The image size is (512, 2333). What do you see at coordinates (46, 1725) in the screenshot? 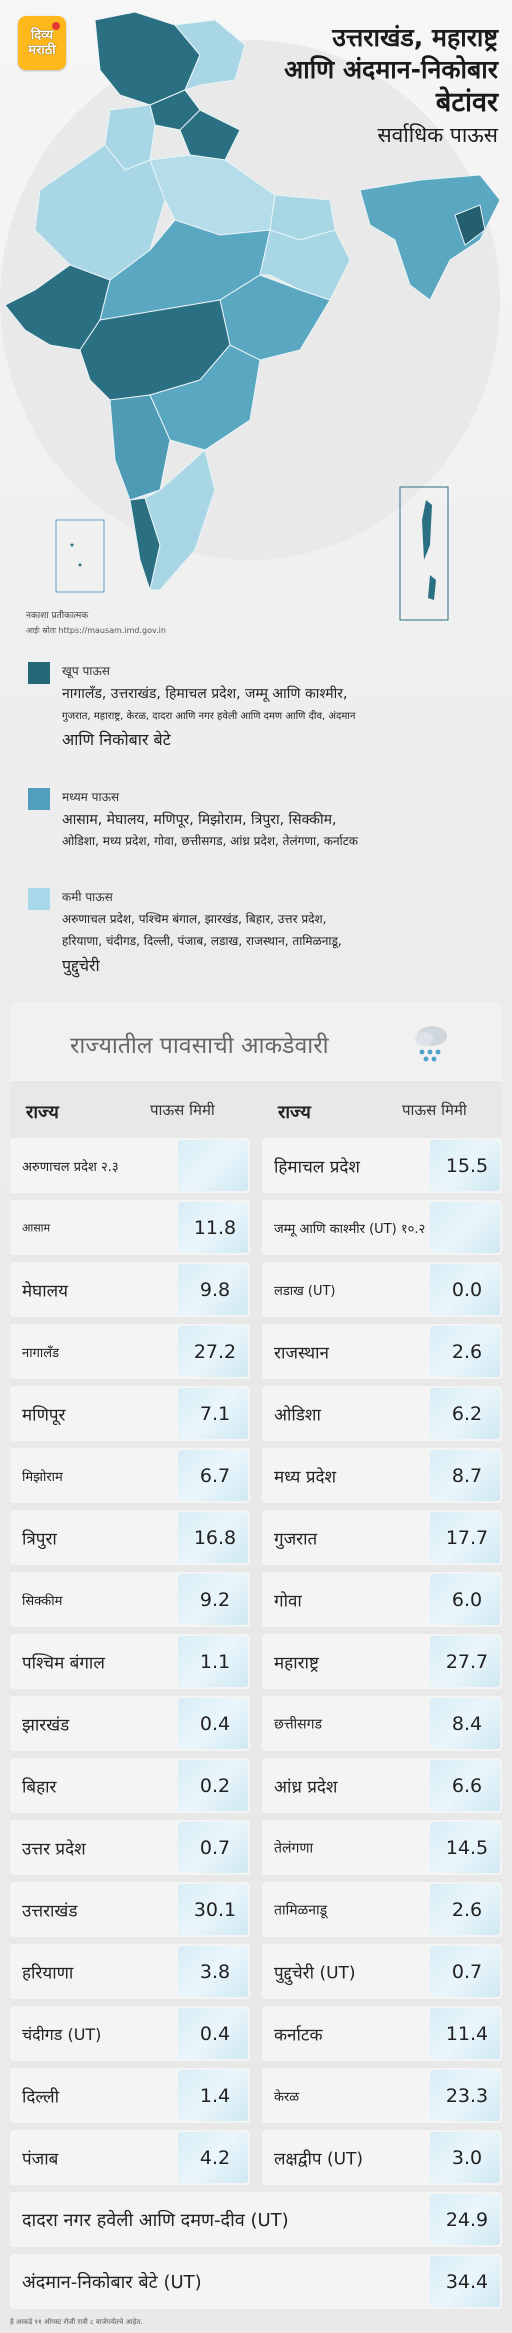
I see `state-name: झारखंड` at bounding box center [46, 1725].